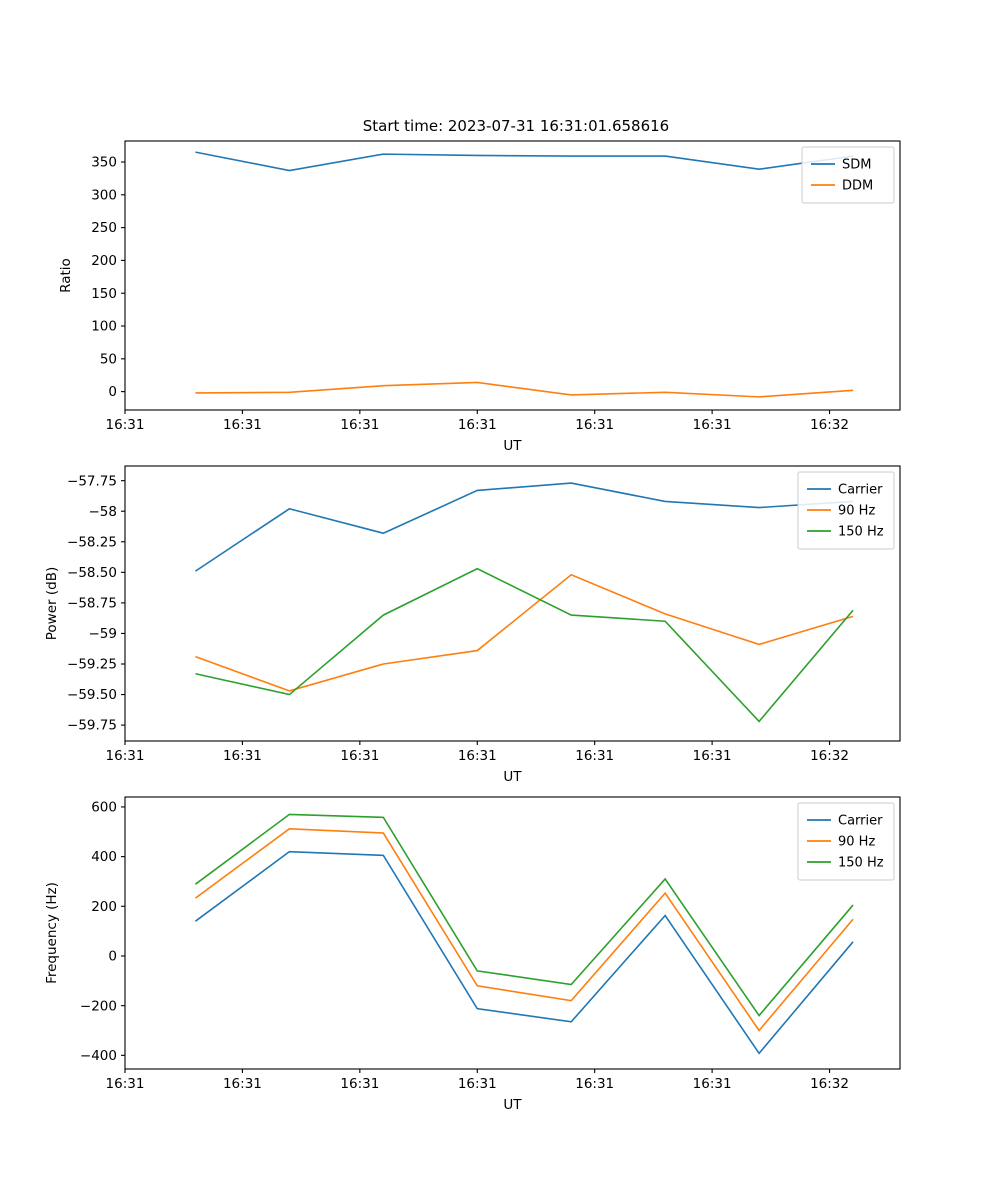 This screenshot has width=1000, height=1200. What do you see at coordinates (92, 603) in the screenshot?
I see `y-tick-label: −58.75` at bounding box center [92, 603].